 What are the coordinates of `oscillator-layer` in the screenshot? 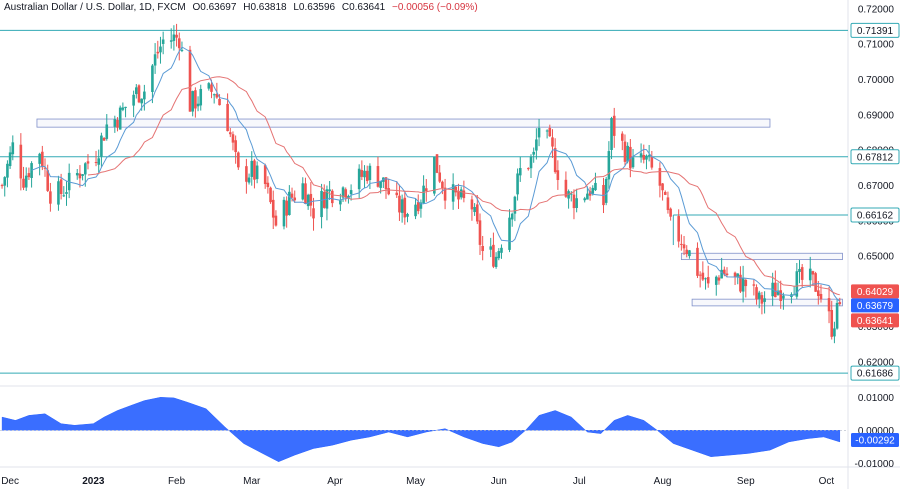 It's located at (424, 429).